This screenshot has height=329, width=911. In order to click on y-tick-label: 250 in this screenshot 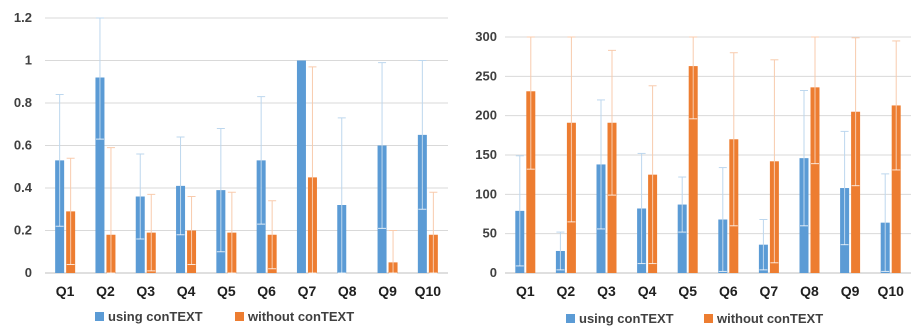, I will do `click(486, 75)`.